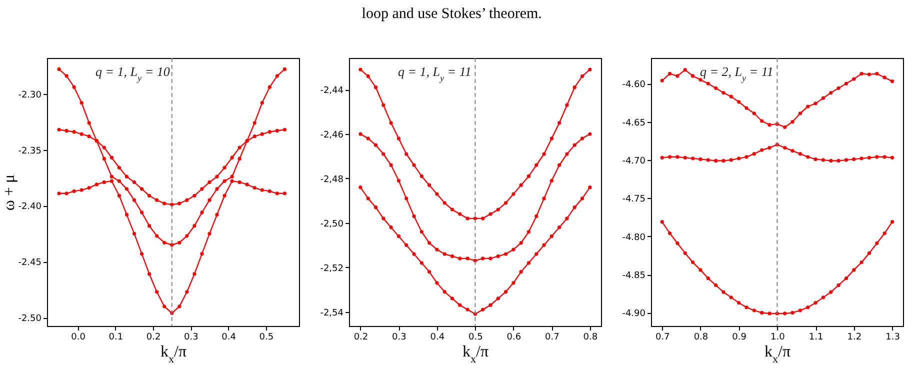  I want to click on x-tick-label: 1.3, so click(893, 337).